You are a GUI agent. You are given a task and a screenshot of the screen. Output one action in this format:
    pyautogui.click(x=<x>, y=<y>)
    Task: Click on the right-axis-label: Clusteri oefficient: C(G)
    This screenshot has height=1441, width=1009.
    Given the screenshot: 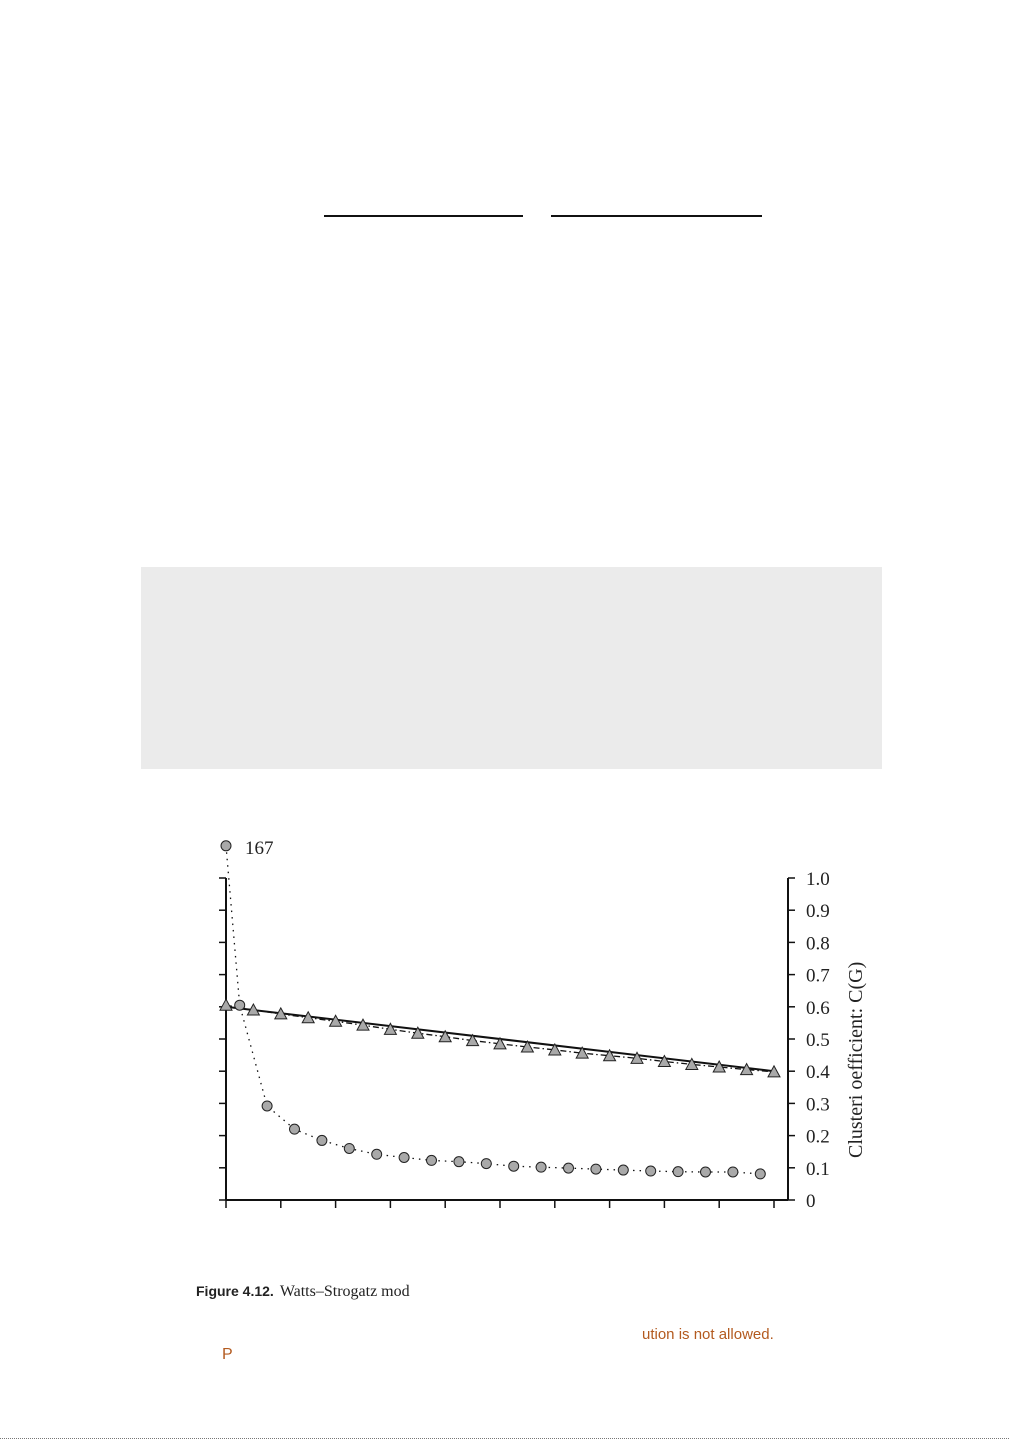 What is the action you would take?
    pyautogui.click(x=856, y=1060)
    